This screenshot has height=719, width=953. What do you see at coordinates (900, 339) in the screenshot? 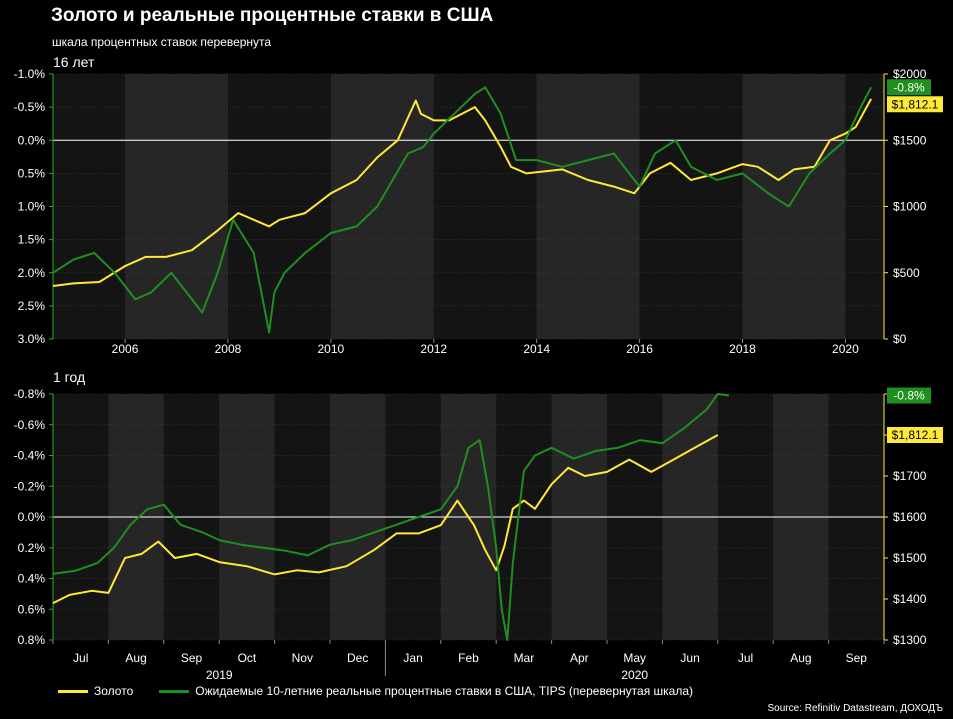
I see `right-axis-tick-label: $0` at bounding box center [900, 339].